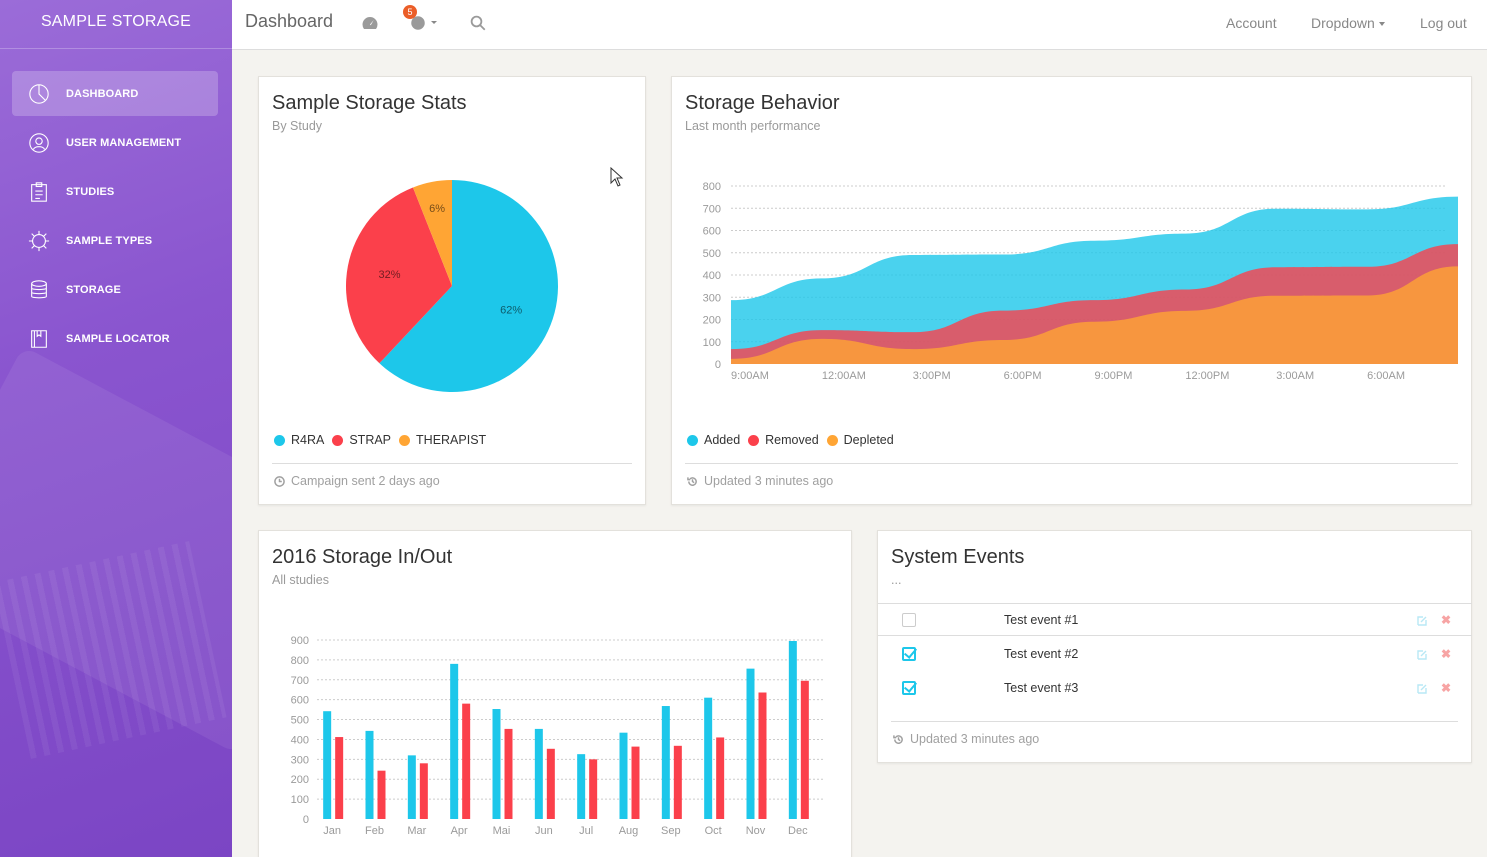 The image size is (1487, 857). I want to click on clipboard-icon, so click(39, 192).